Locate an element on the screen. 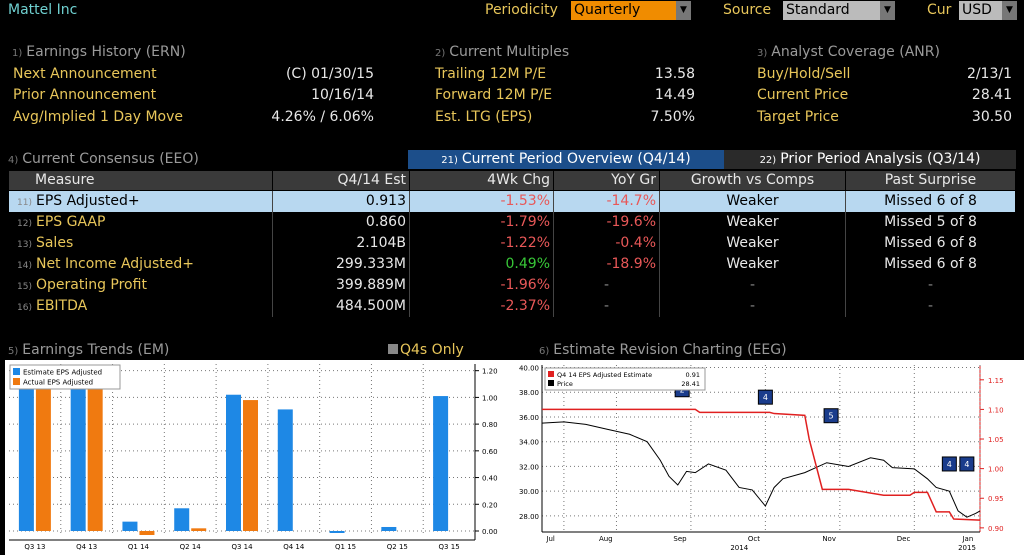 The height and width of the screenshot is (555, 1024). periodicity-select: Quarterly ▼ is located at coordinates (631, 10).